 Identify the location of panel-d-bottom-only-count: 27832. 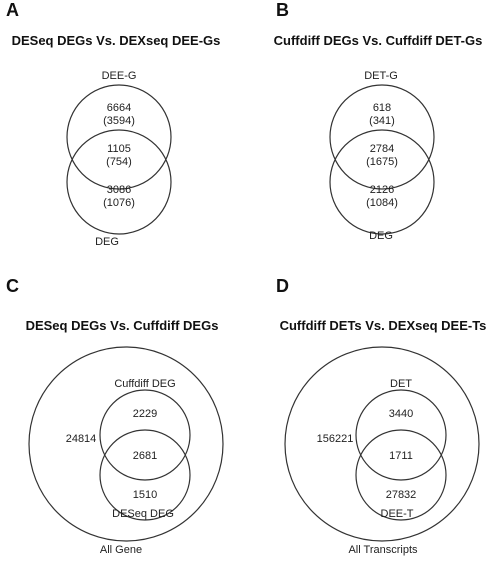
(401, 495).